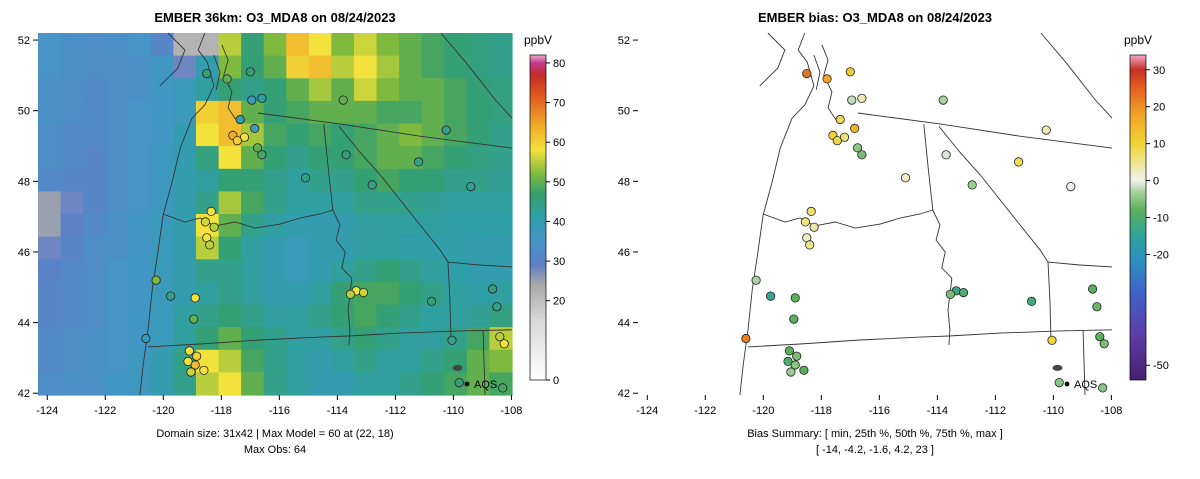 The height and width of the screenshot is (479, 1200). Describe the element at coordinates (1161, 255) in the screenshot. I see `colorbar-tick-label: -20` at that location.